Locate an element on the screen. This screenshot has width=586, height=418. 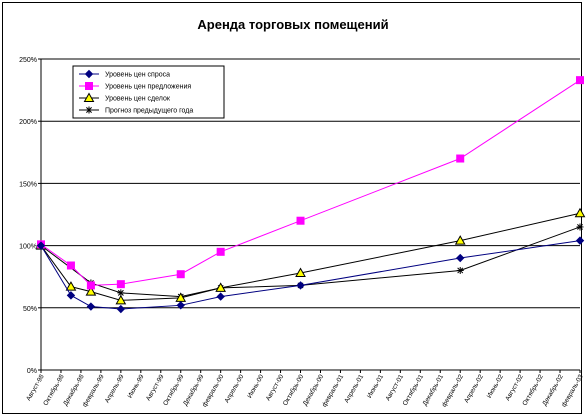
y-tick-label: 50% is located at coordinates (30, 309).